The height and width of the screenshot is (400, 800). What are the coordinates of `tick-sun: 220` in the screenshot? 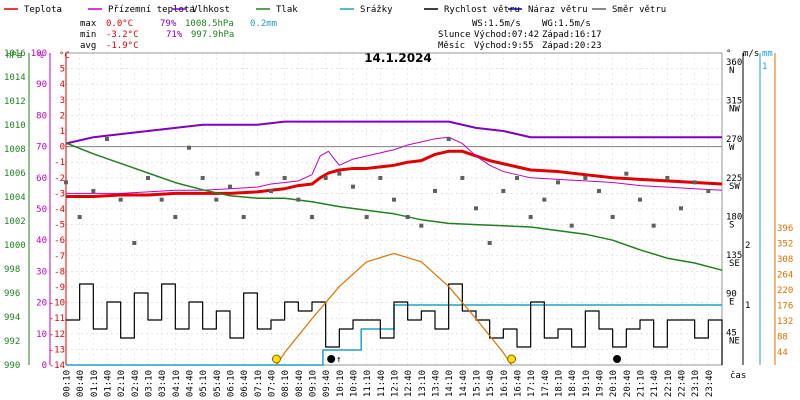 It's located at (785, 291).